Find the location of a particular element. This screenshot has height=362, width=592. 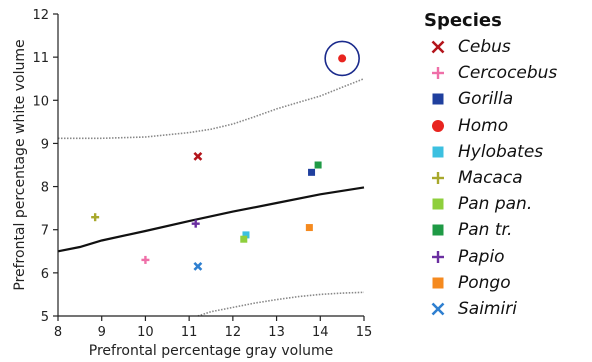

legend-item-gorilla: Gorilla is located at coordinates (490, 99).